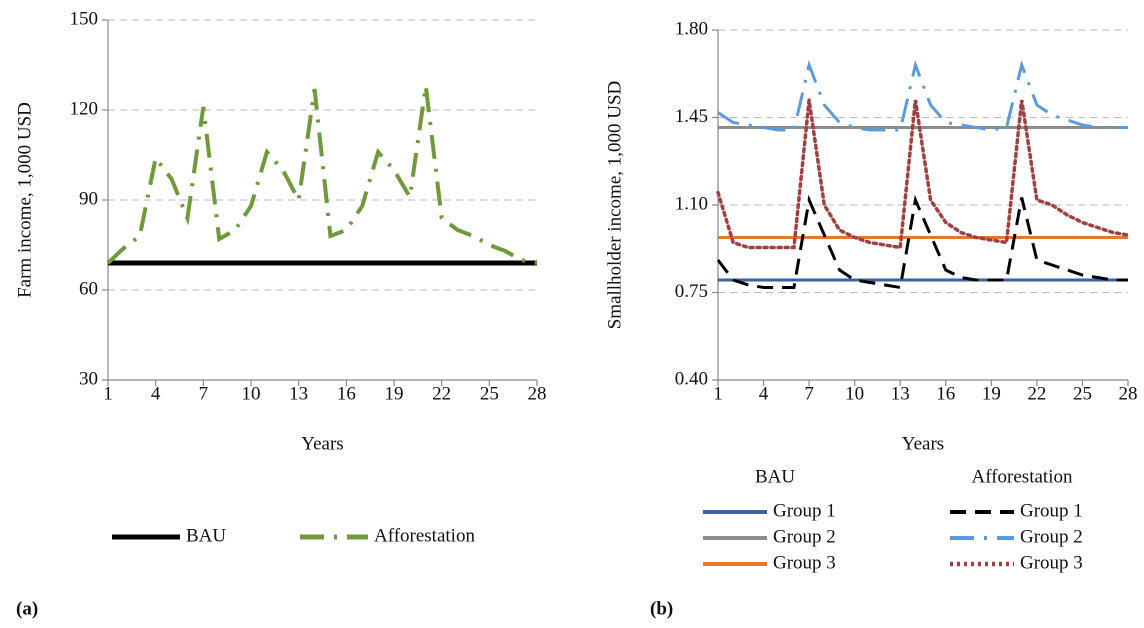 Image resolution: width=1144 pixels, height=628 pixels. Describe the element at coordinates (691, 378) in the screenshot. I see `y-tick-label: 0.40` at that location.